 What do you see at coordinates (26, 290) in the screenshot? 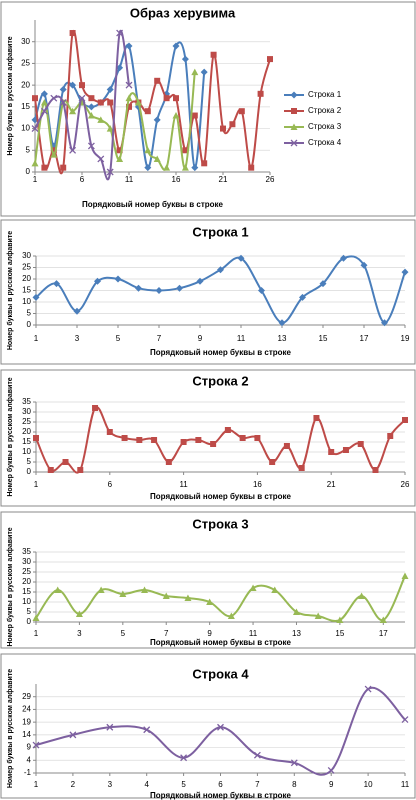
I see `y-tick-label: 15` at bounding box center [26, 290].